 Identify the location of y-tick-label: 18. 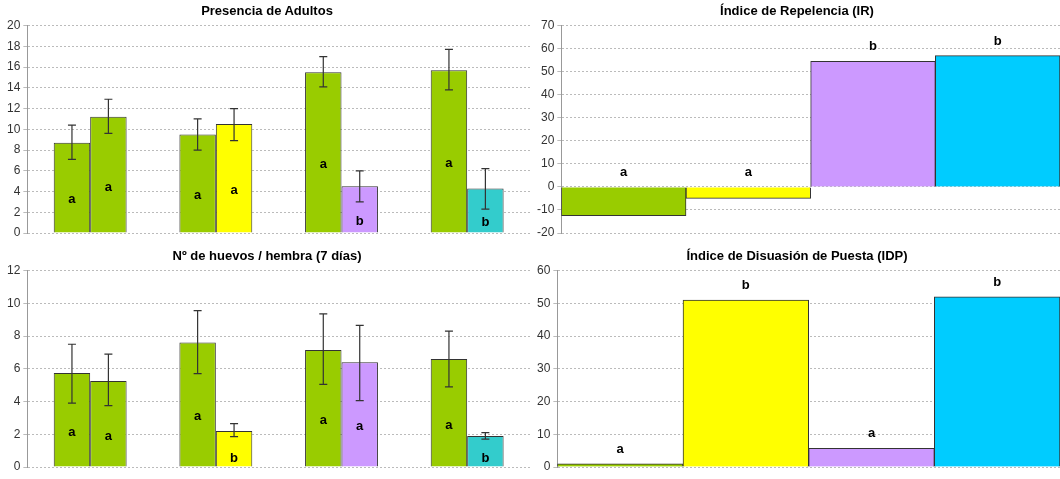
(13, 45).